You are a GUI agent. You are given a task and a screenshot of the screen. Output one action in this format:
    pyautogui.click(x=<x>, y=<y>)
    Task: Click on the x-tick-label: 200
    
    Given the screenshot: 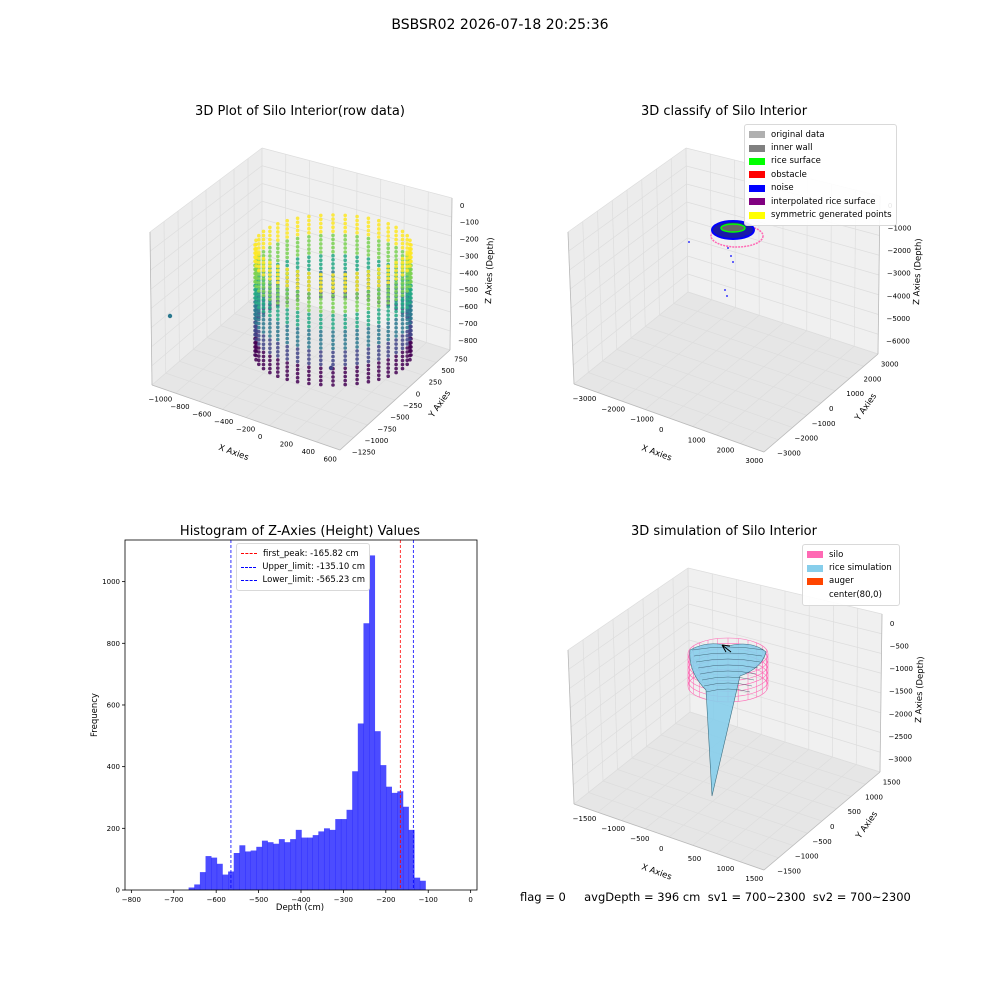 What is the action you would take?
    pyautogui.click(x=286, y=445)
    